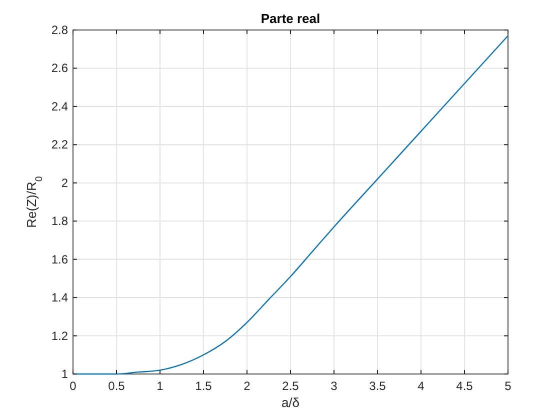 The height and width of the screenshot is (420, 560). What do you see at coordinates (59, 335) in the screenshot?
I see `y-tick-label: 1.2` at bounding box center [59, 335].